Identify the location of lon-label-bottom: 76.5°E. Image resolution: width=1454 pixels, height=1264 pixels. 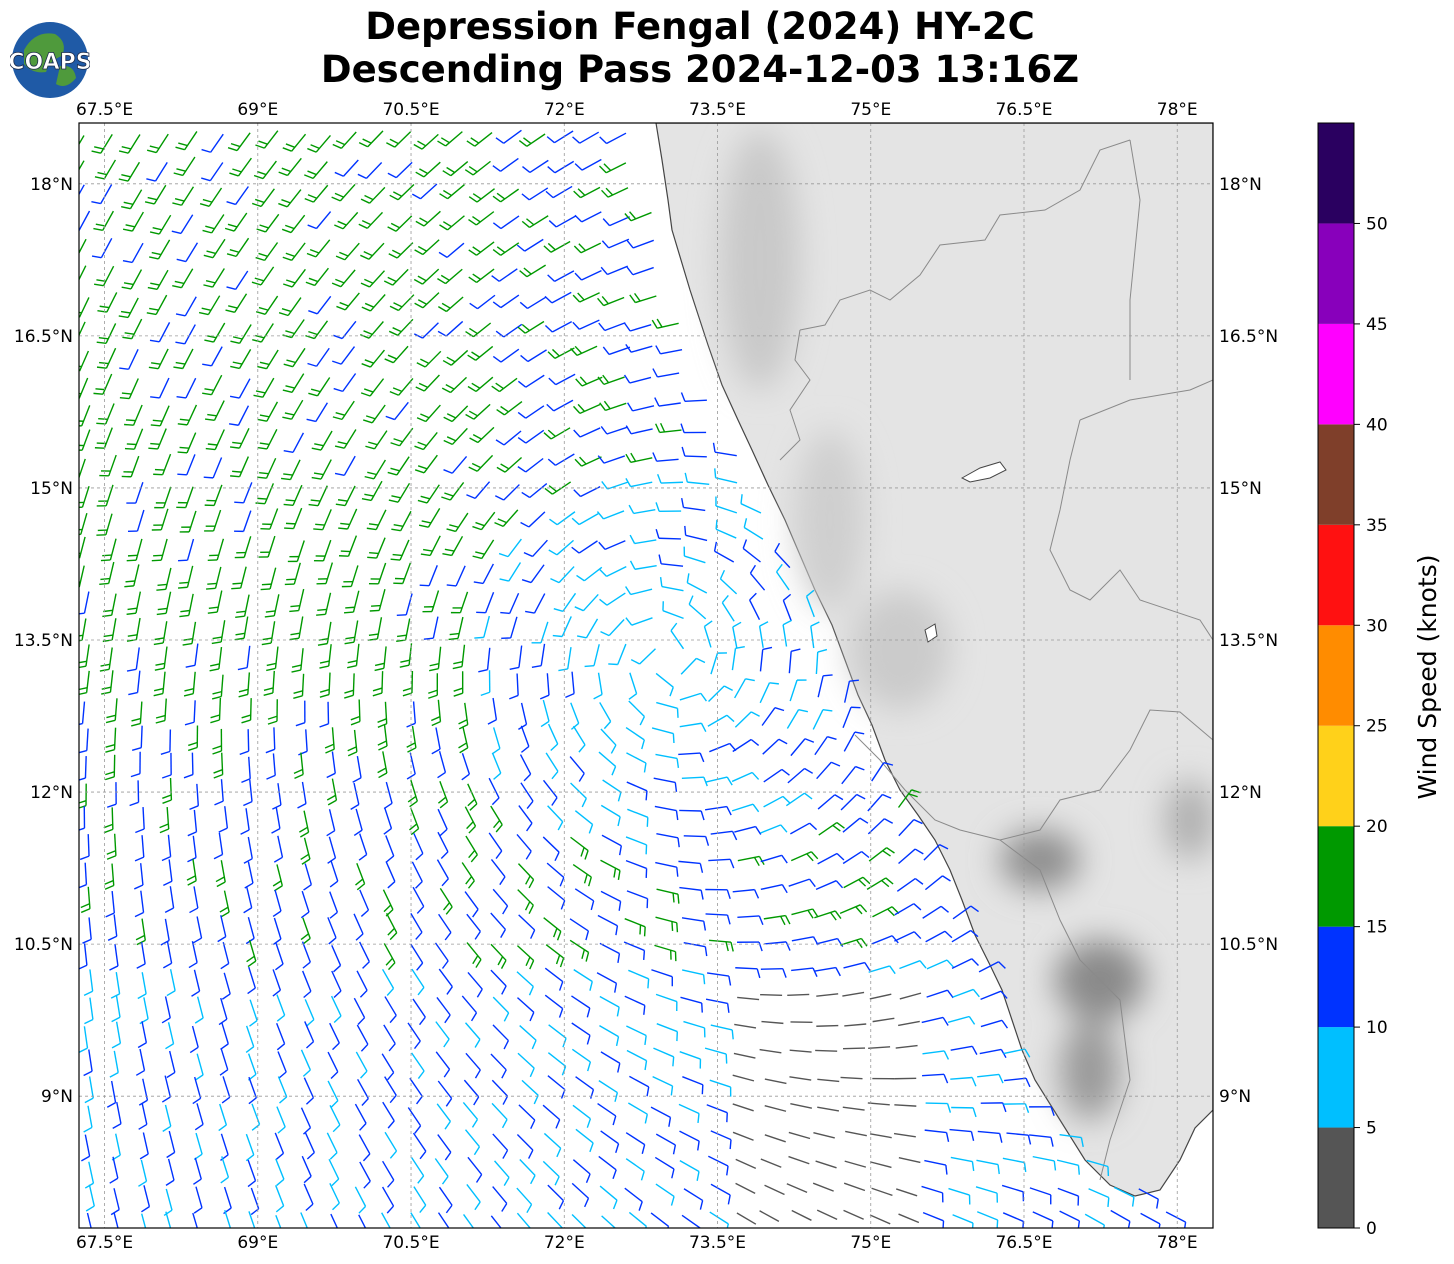
(1023, 1243).